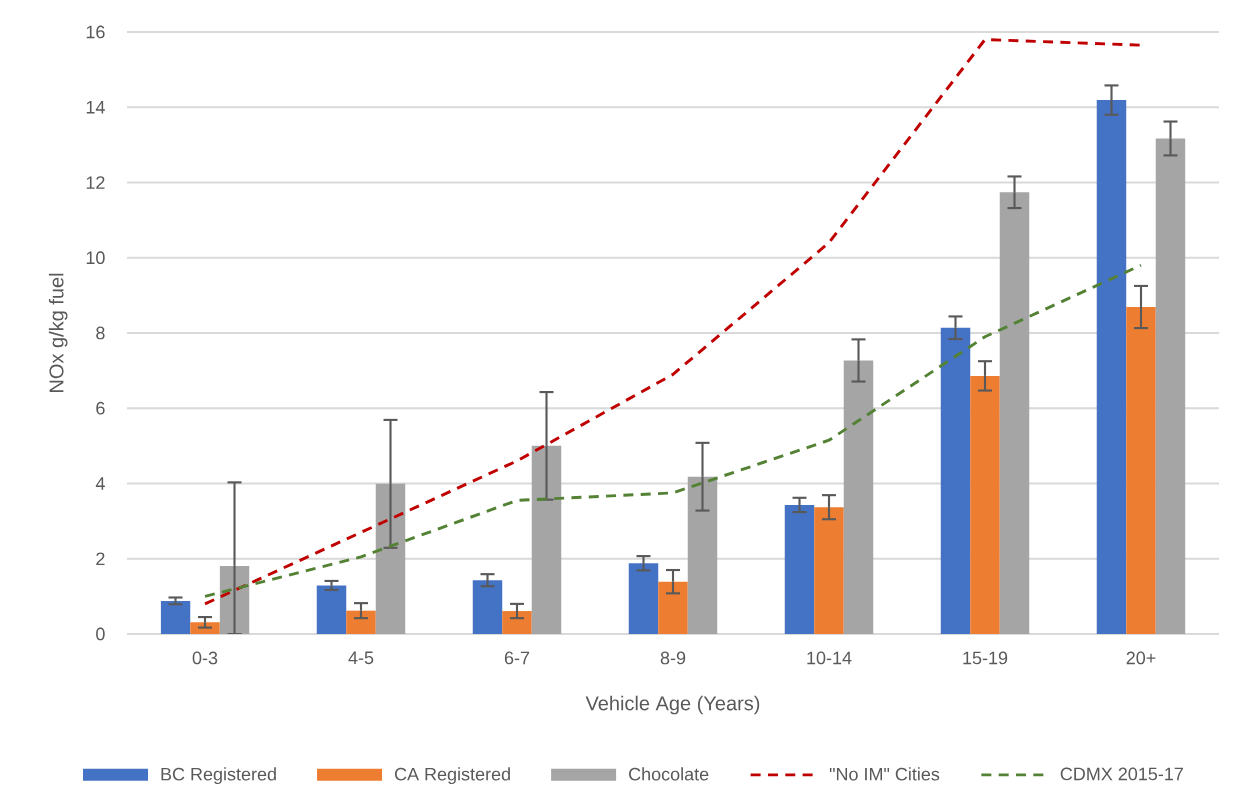 The image size is (1243, 812). I want to click on x-tick-label: 10-14, so click(829, 658).